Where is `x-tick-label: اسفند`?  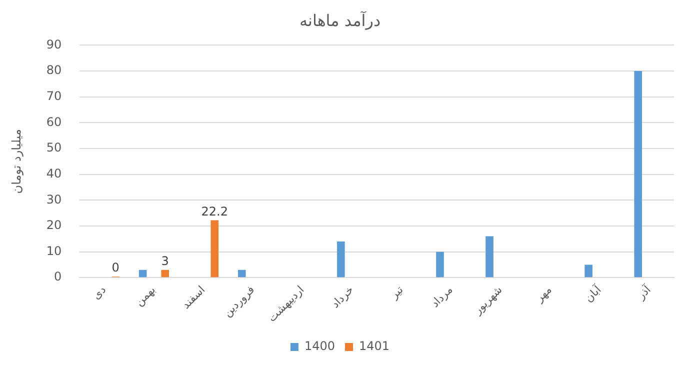
x-tick-label: اسفند is located at coordinates (193, 297).